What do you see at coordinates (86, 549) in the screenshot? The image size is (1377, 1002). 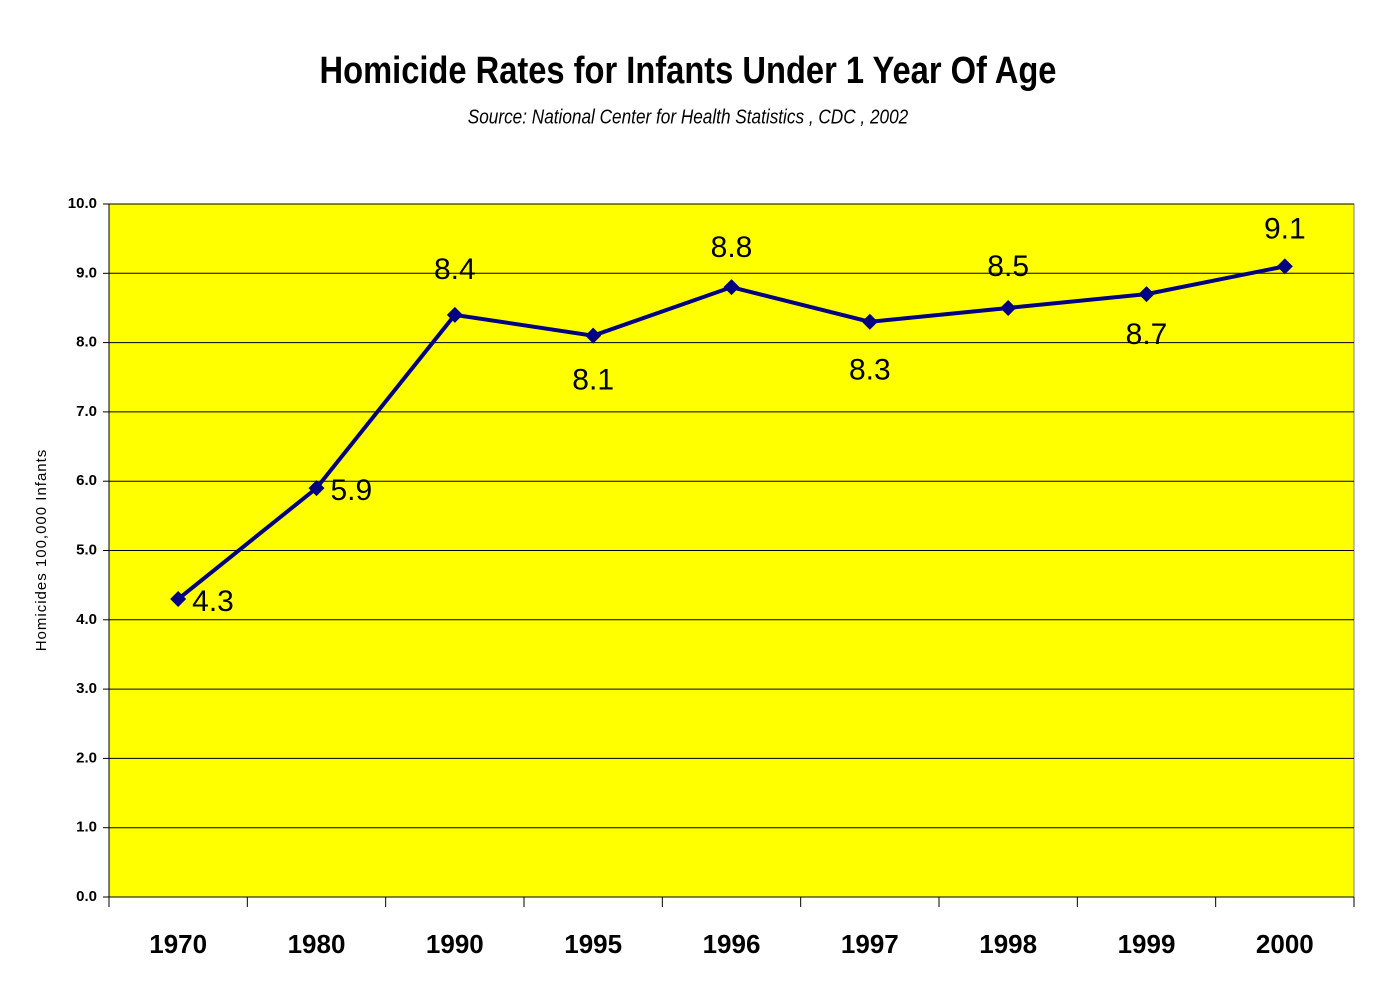 I see `y-tick-label: 5.0` at bounding box center [86, 549].